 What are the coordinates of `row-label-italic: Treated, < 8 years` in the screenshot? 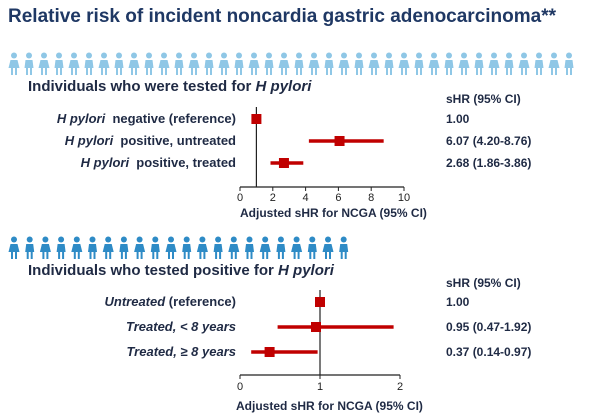 It's located at (181, 326).